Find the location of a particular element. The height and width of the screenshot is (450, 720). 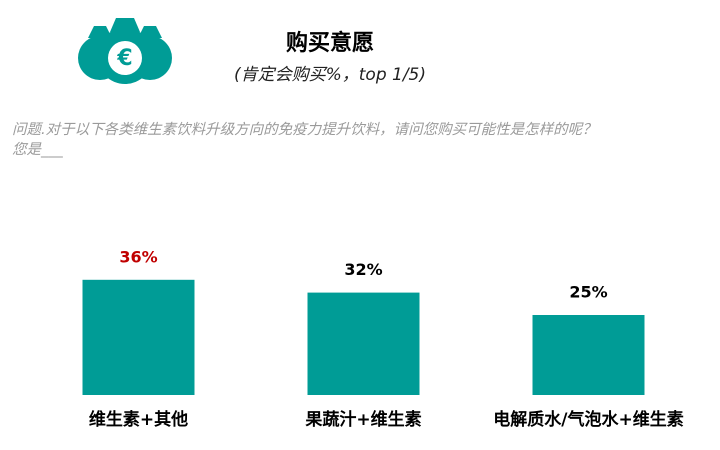

value-label: 25% is located at coordinates (588, 292).